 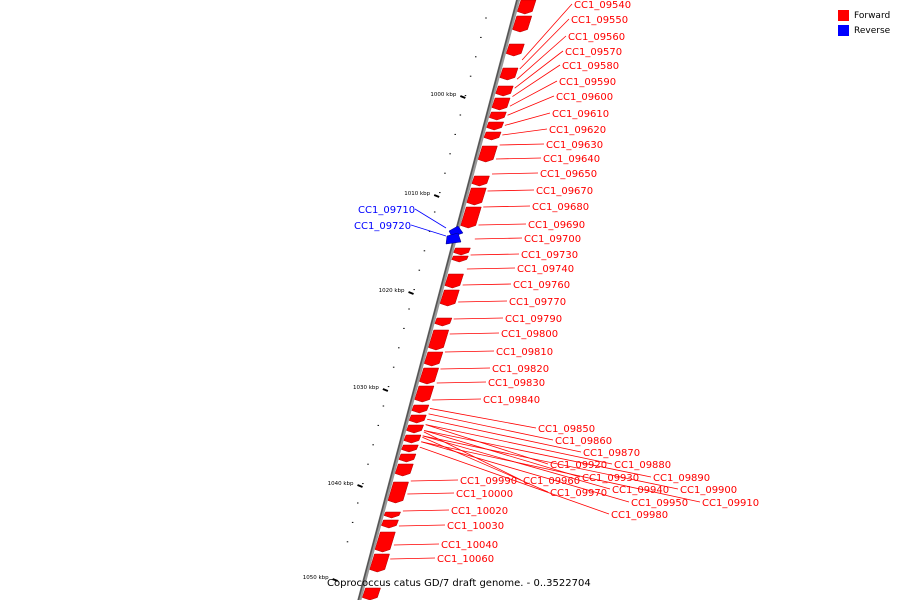 What do you see at coordinates (659, 503) in the screenshot?
I see `gene-label: CC1_09950` at bounding box center [659, 503].